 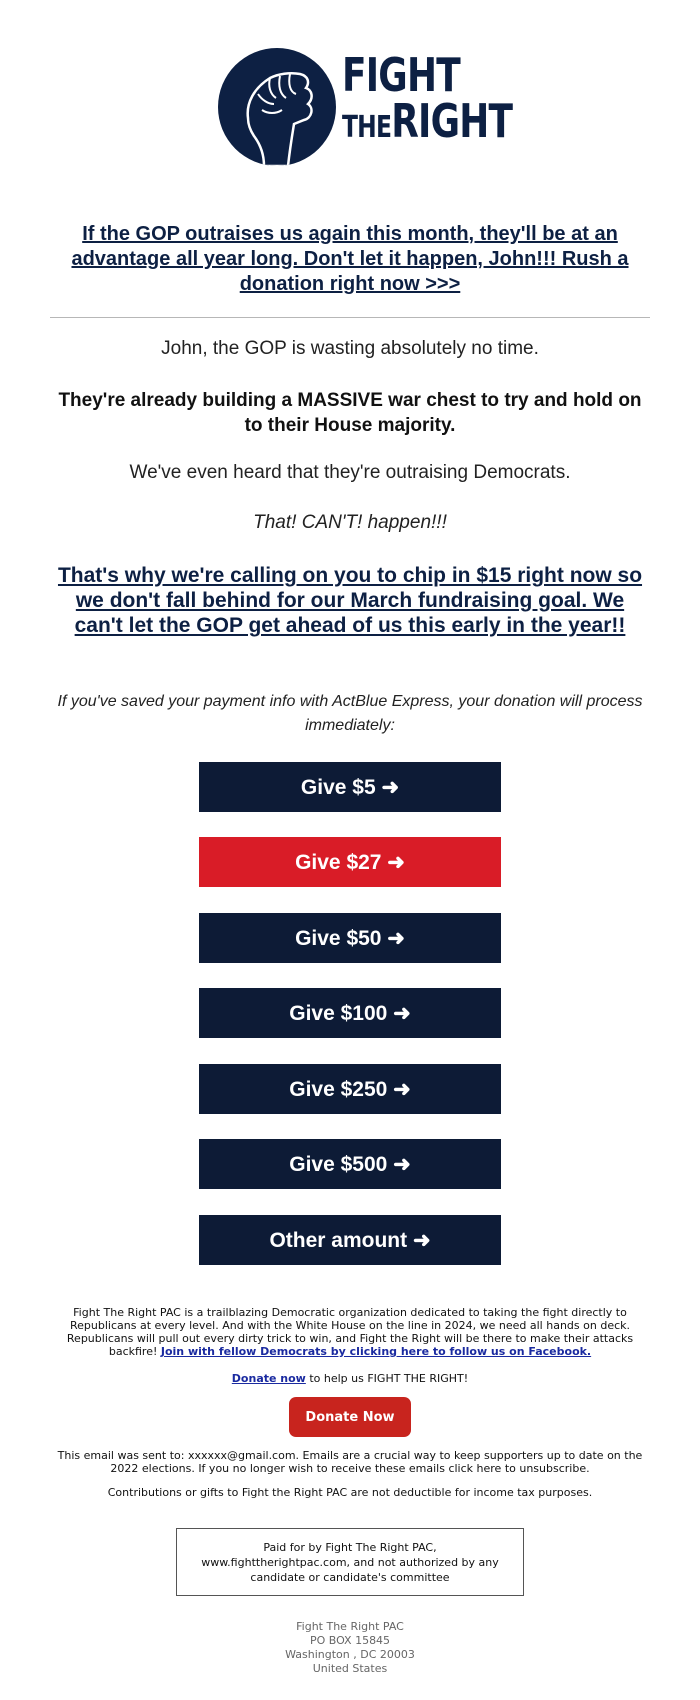 I want to click on body-paragraph-4: That! CAN'T! happen!!!, so click(x=350, y=522).